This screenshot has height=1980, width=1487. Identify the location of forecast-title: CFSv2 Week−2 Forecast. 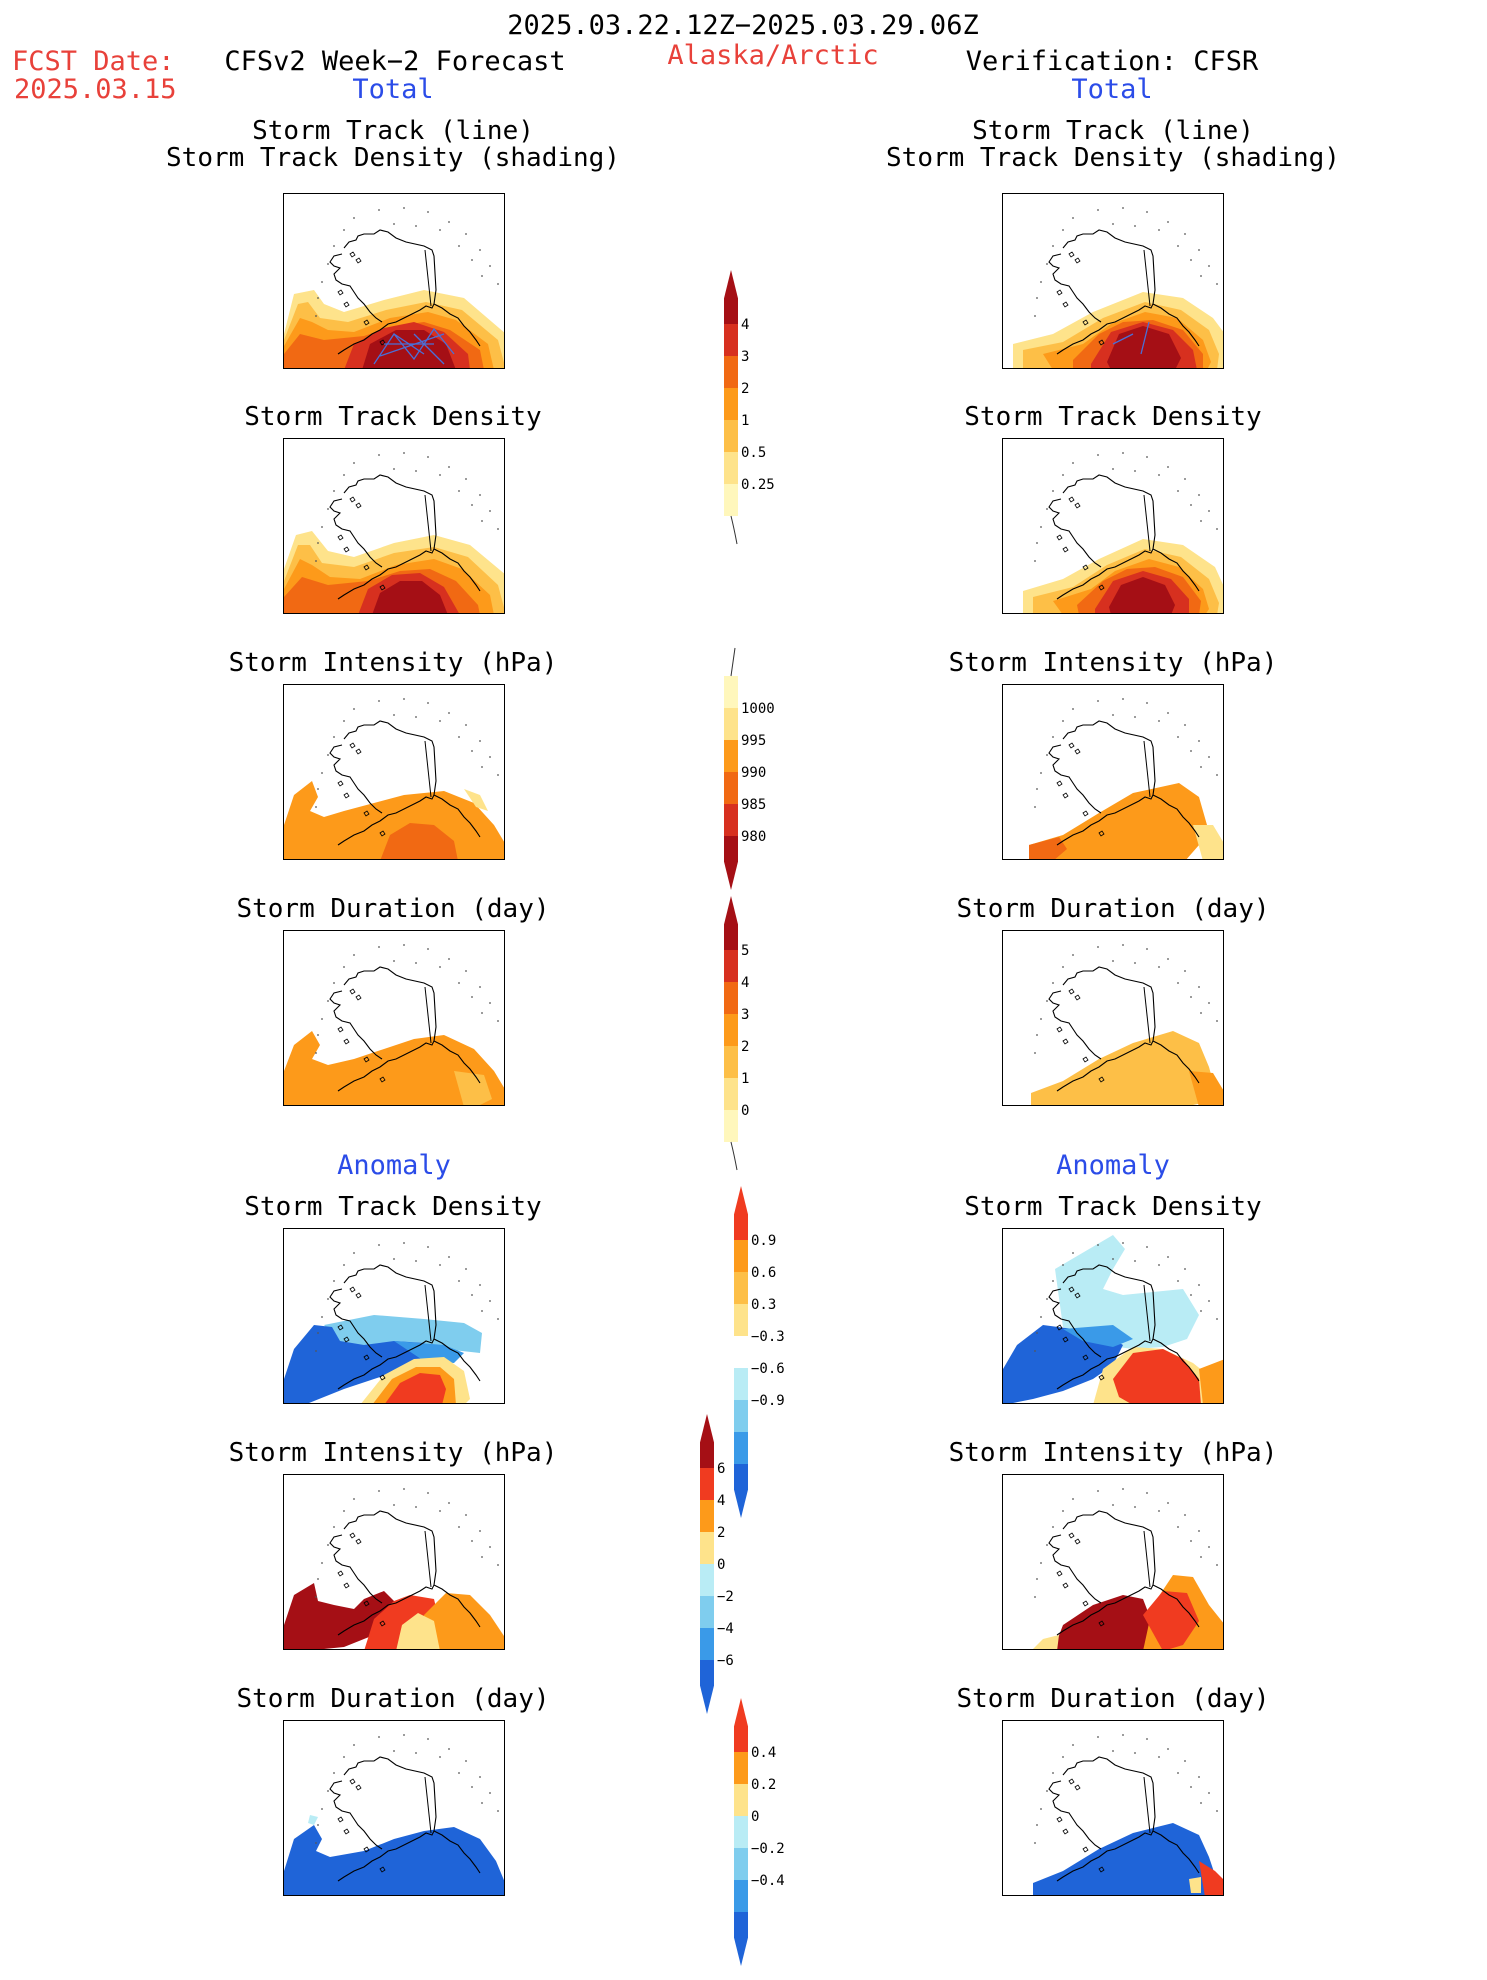
(395, 61).